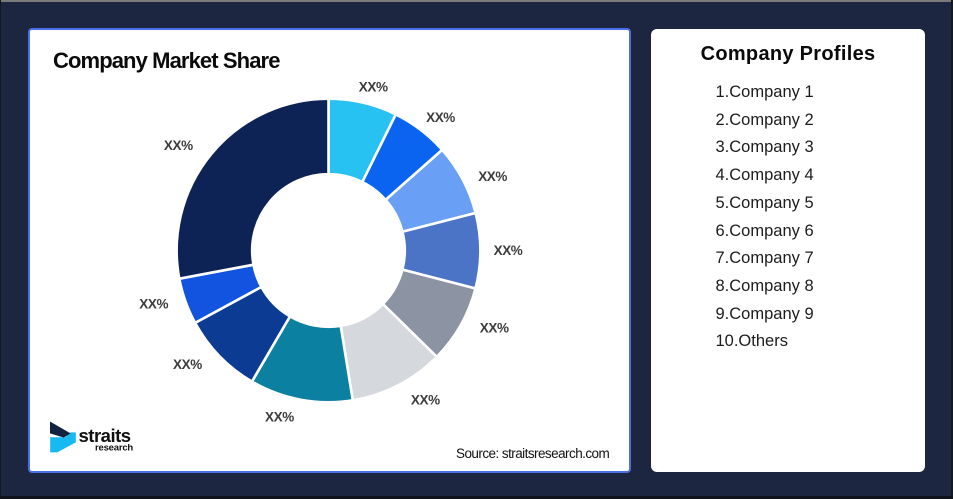 The width and height of the screenshot is (953, 499). I want to click on svg-text: research, so click(114, 448).